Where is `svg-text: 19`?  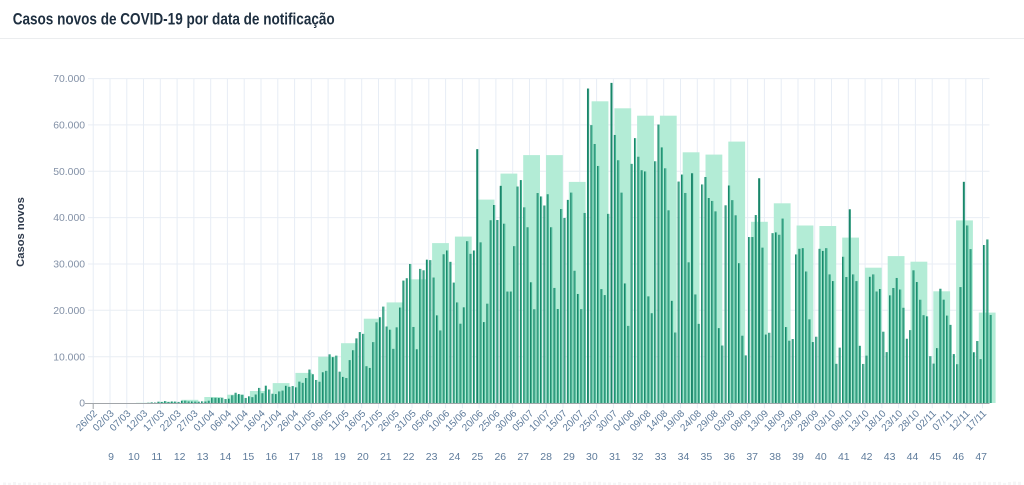 svg-text: 19 is located at coordinates (340, 457).